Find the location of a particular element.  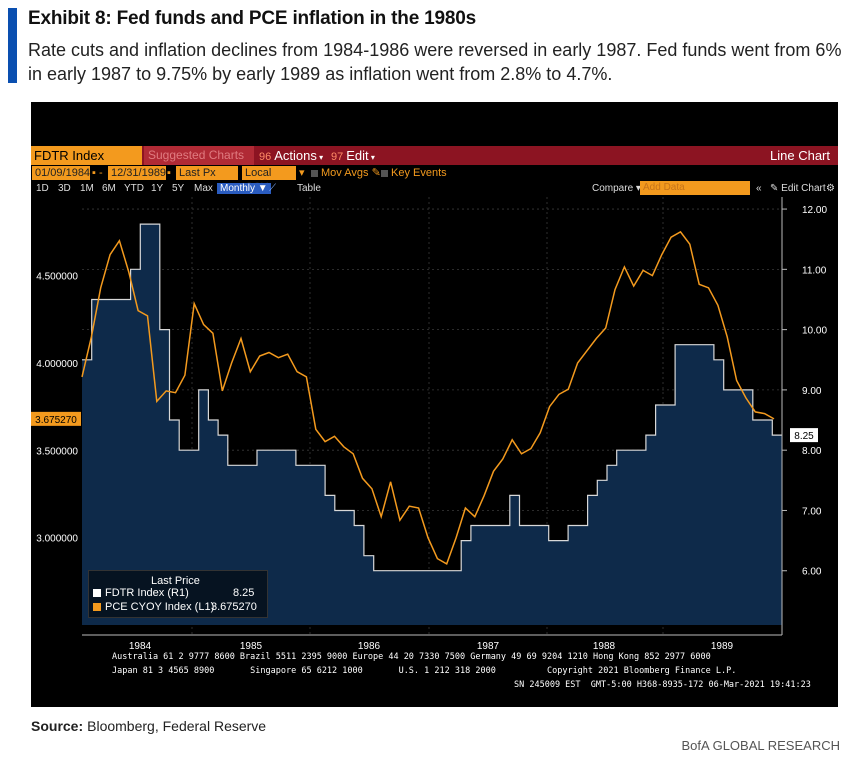

legend-value-pce: 3.675270 is located at coordinates (234, 607).